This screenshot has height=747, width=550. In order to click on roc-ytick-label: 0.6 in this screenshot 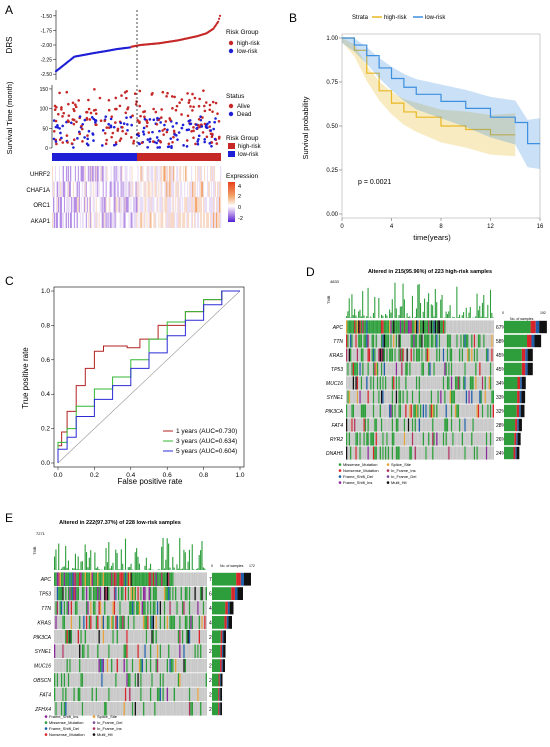, I will do `click(45, 360)`.